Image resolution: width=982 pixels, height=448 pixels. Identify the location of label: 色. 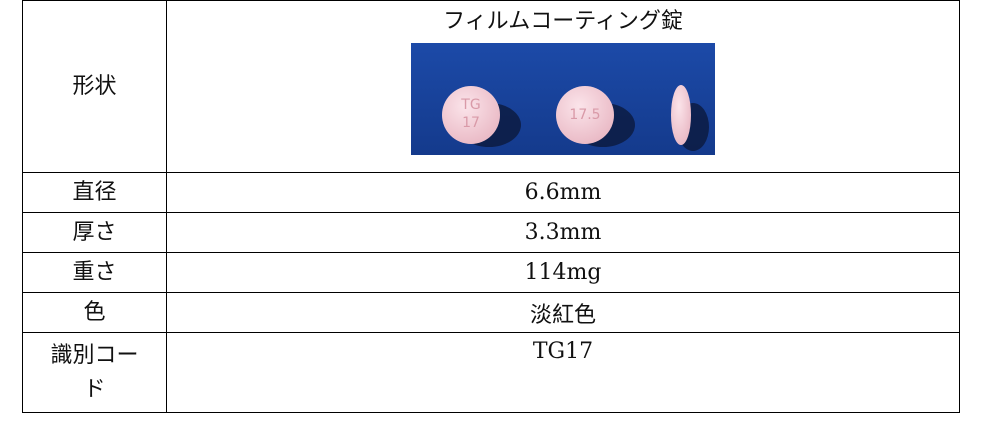
(94, 312).